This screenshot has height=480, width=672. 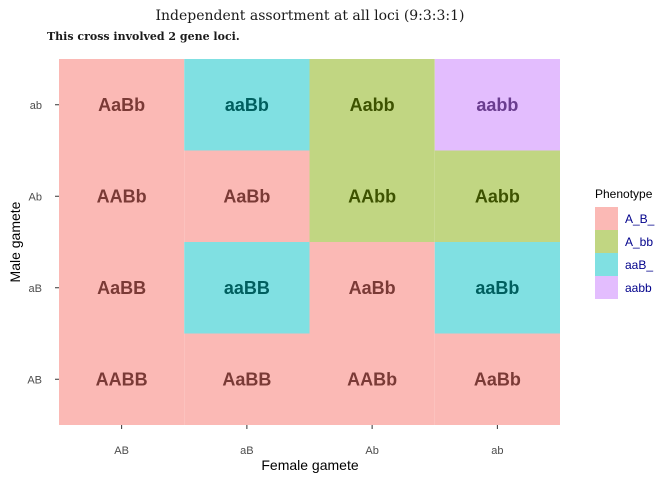 I want to click on x-axis-title: Female gamete, so click(x=309, y=465).